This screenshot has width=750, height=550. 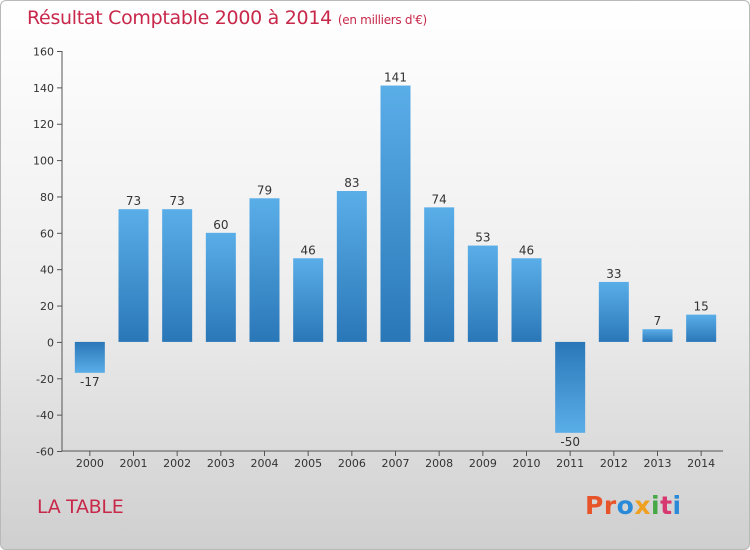 What do you see at coordinates (701, 307) in the screenshot?
I see `data-label-2014: 15` at bounding box center [701, 307].